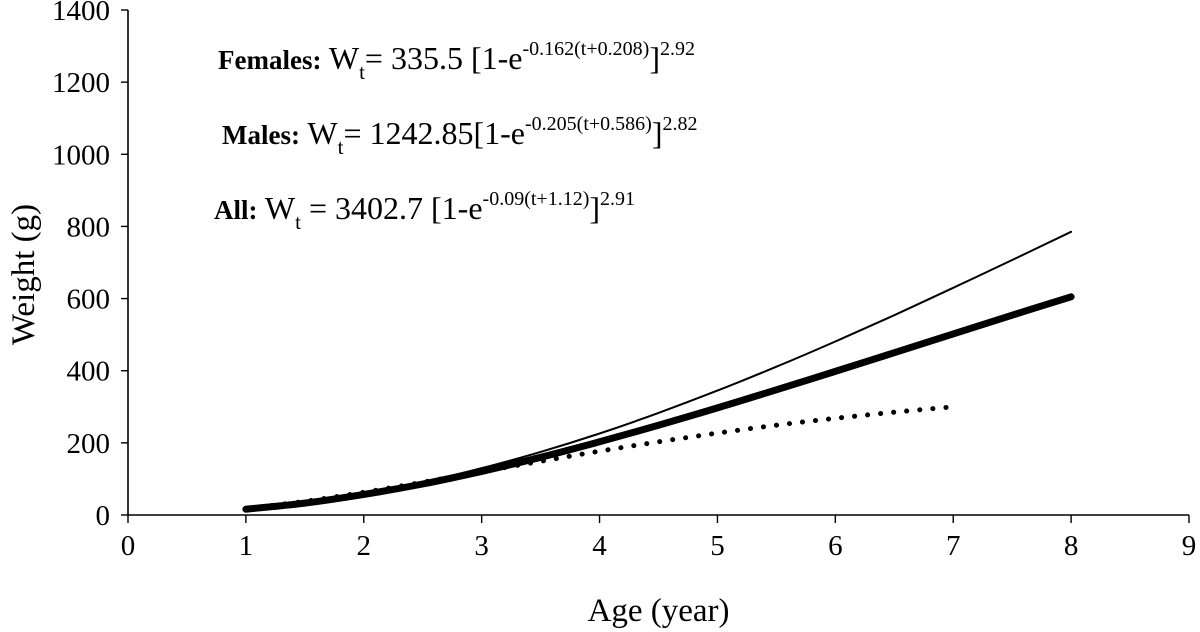  I want to click on x-tick-label: 2, so click(364, 546).